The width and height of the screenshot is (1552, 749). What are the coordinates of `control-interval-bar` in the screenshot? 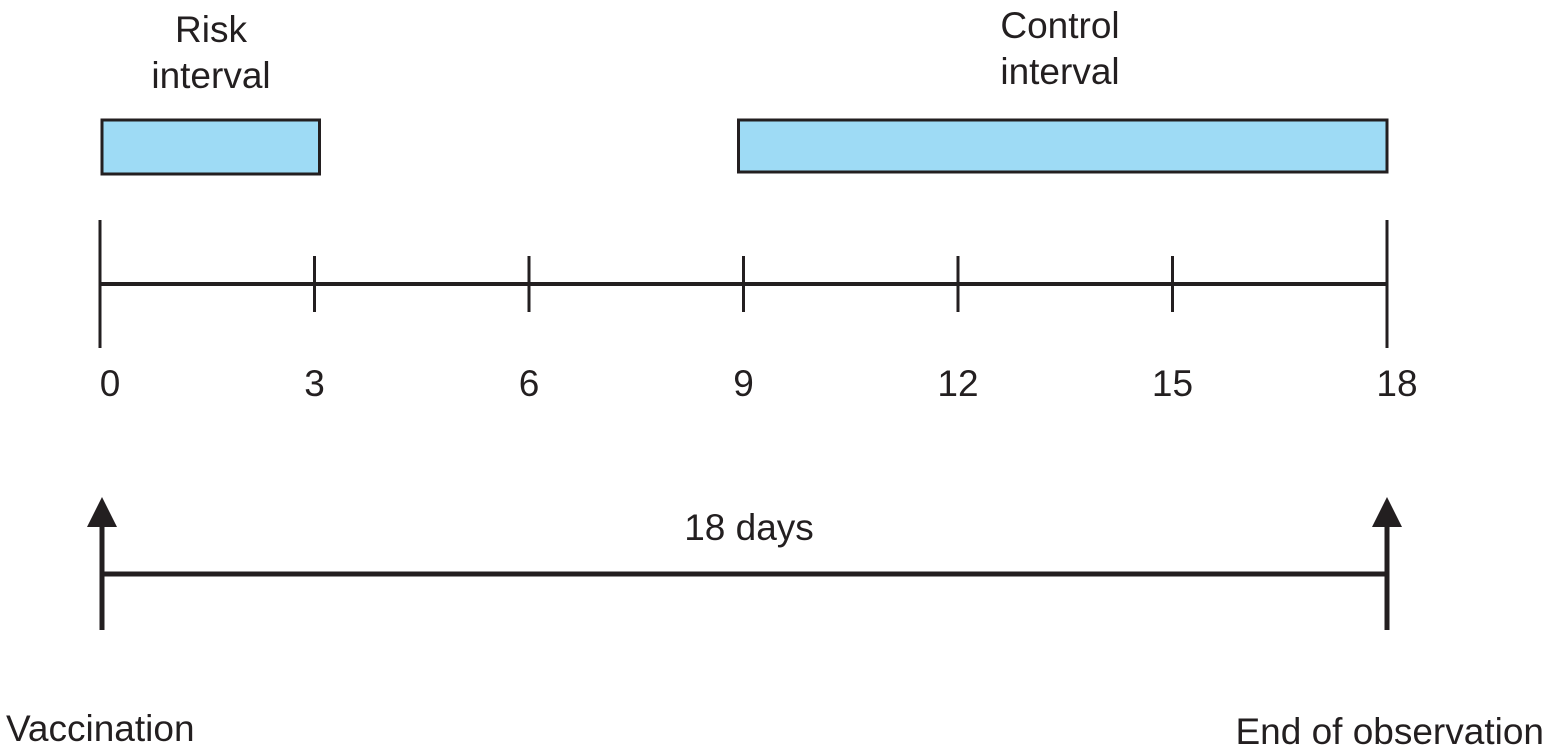 It's located at (1063, 146).